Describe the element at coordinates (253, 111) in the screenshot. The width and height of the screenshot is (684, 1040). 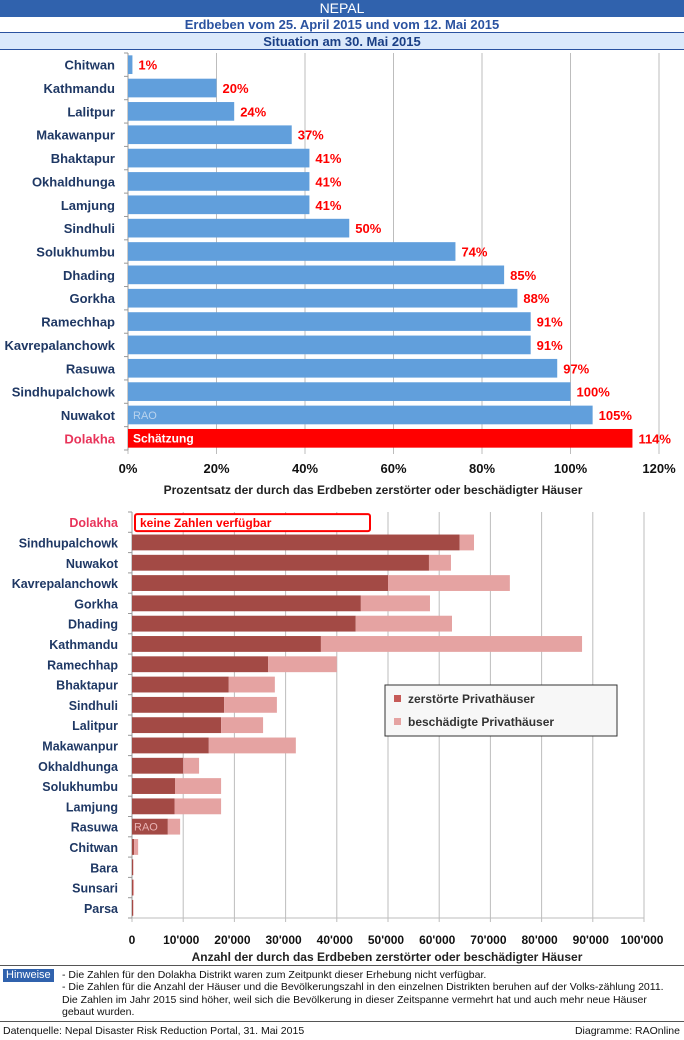
I see `value-label: 24%` at that location.